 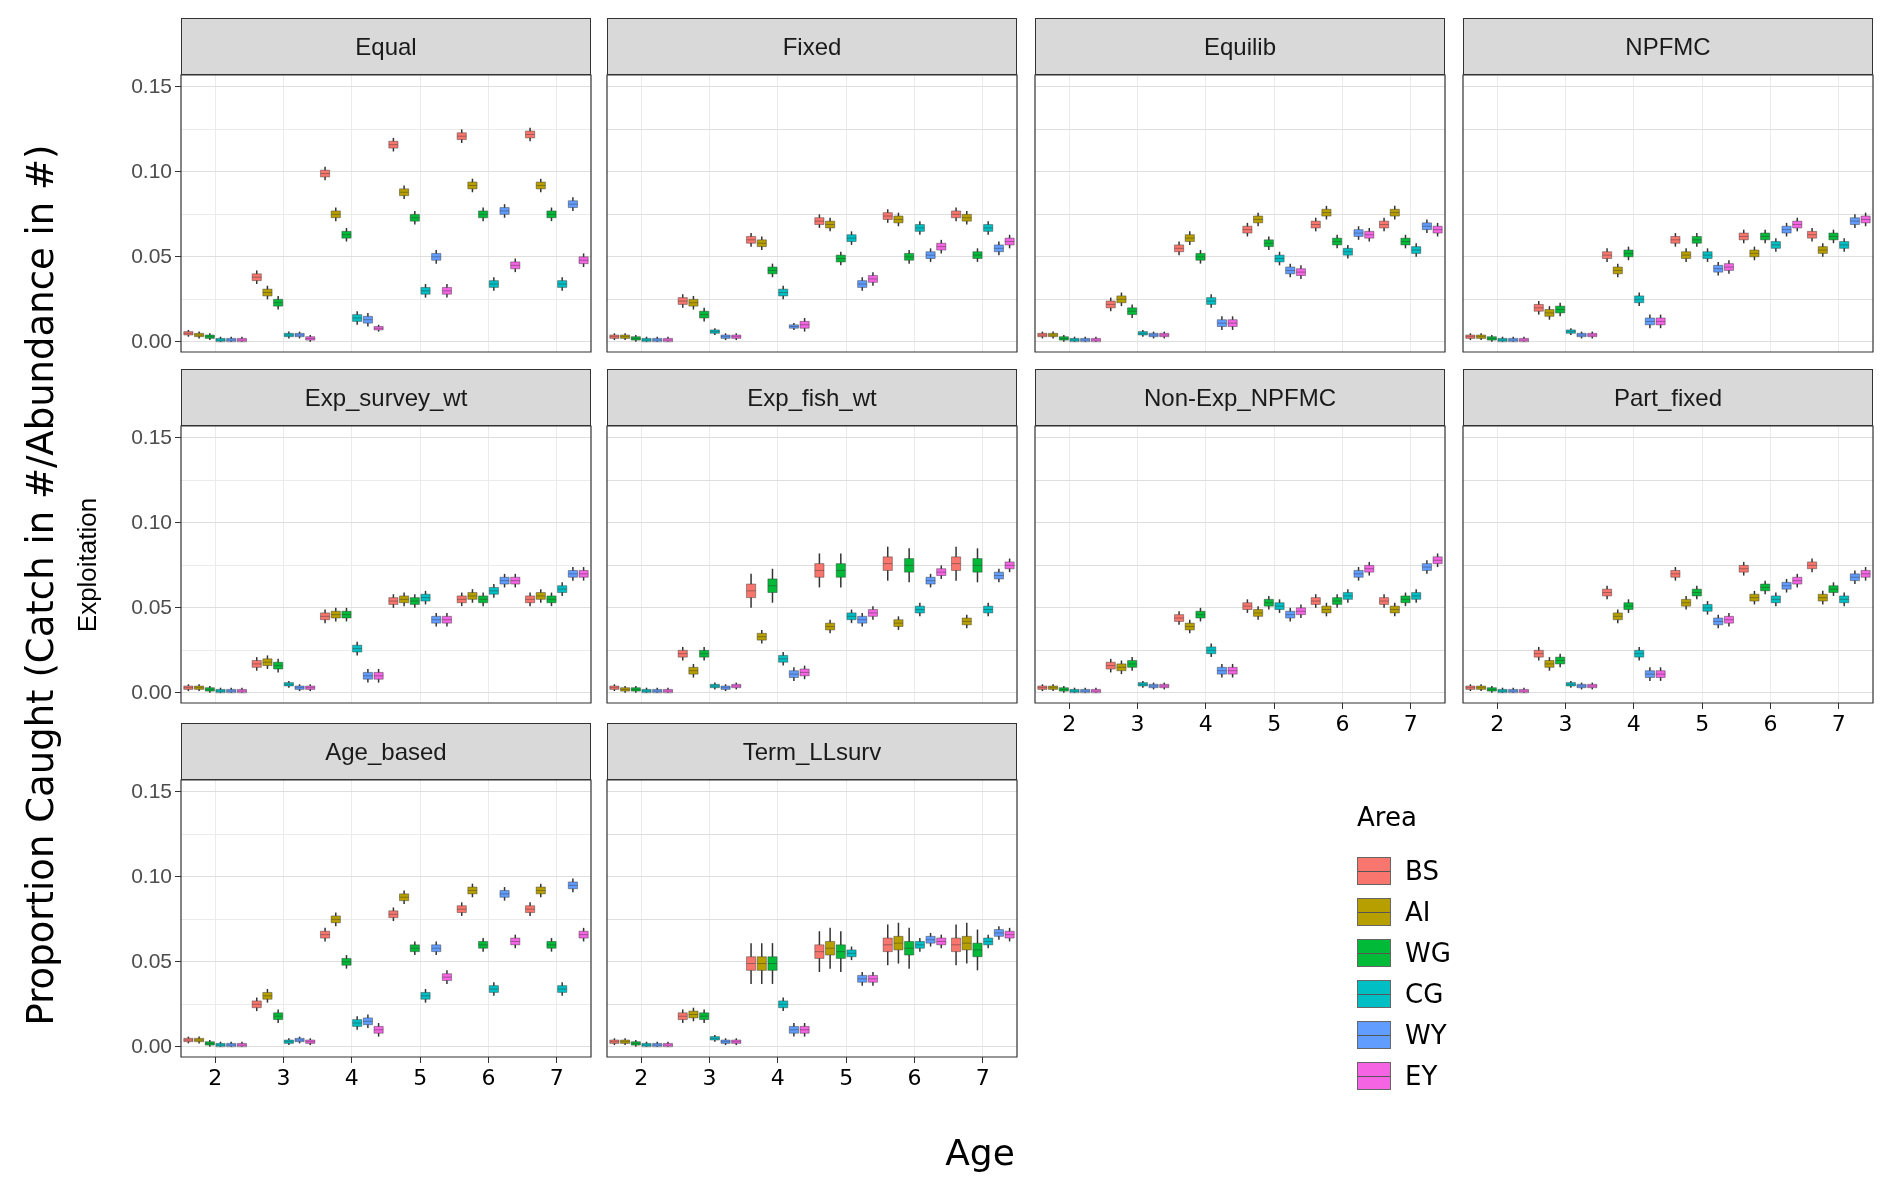 I want to click on y-axis-title: Exploitation, so click(x=87, y=564).